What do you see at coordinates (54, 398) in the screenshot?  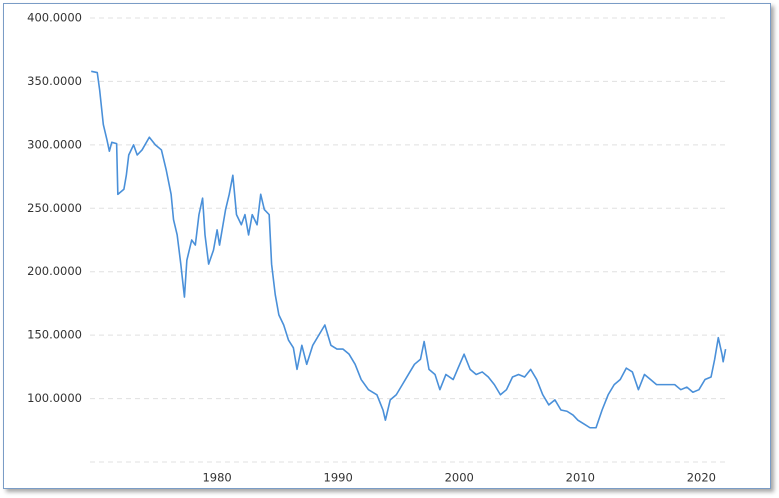 I see `y-tick-label: 100.0000` at bounding box center [54, 398].